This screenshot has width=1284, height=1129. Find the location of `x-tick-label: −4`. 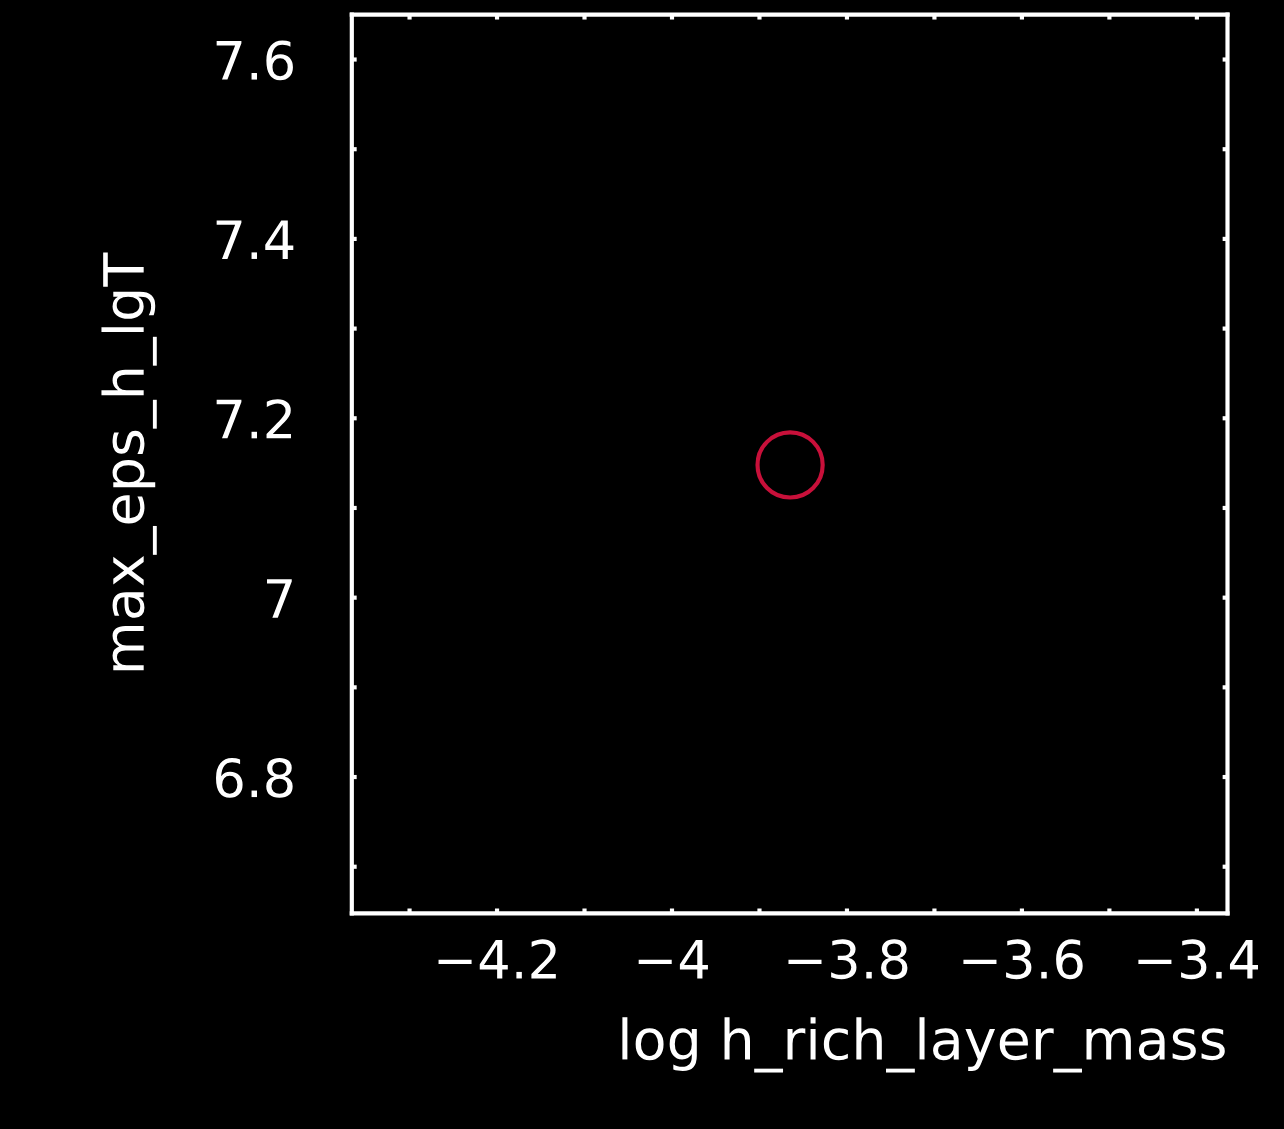

x-tick-label: −4 is located at coordinates (673, 959).